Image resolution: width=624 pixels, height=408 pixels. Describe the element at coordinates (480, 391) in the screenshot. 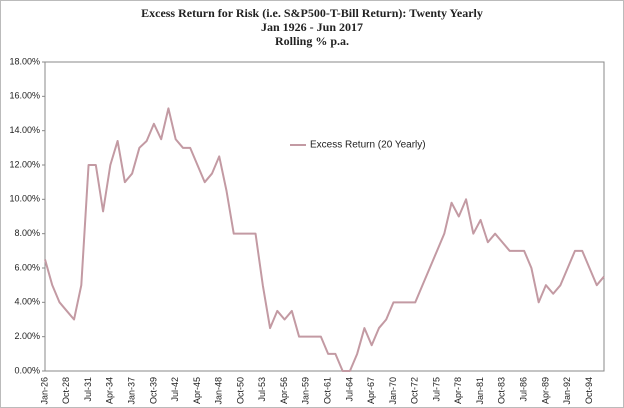

I see `x-tick-label: Jan-81` at that location.